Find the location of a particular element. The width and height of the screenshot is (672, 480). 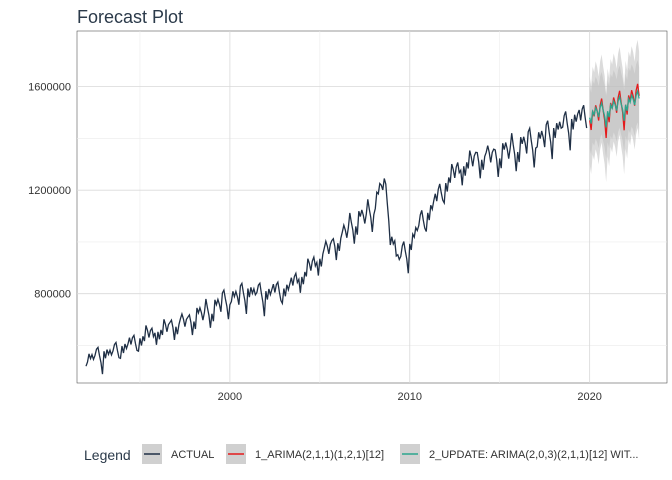

legend-label: ACTUAL is located at coordinates (192, 455).